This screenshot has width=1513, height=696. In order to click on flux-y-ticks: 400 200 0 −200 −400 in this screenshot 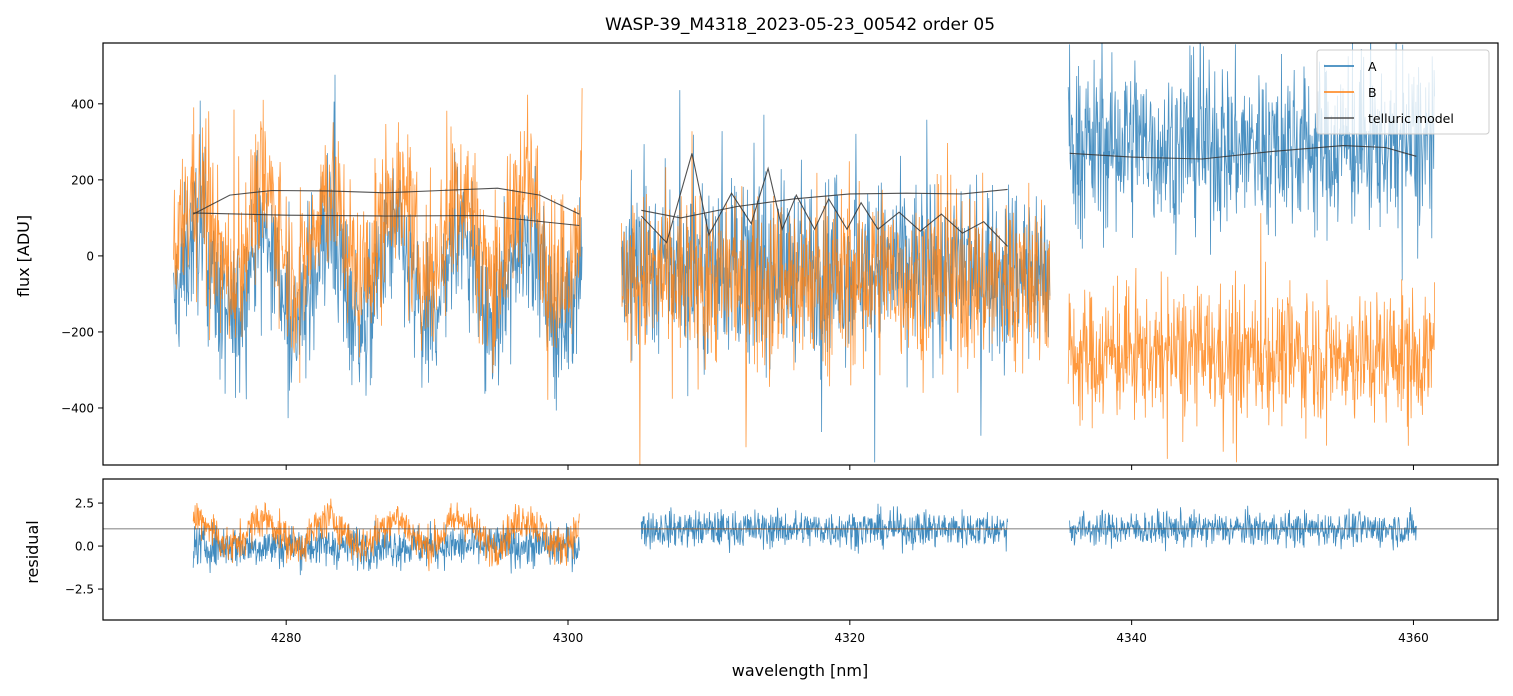, I will do `click(82, 256)`.